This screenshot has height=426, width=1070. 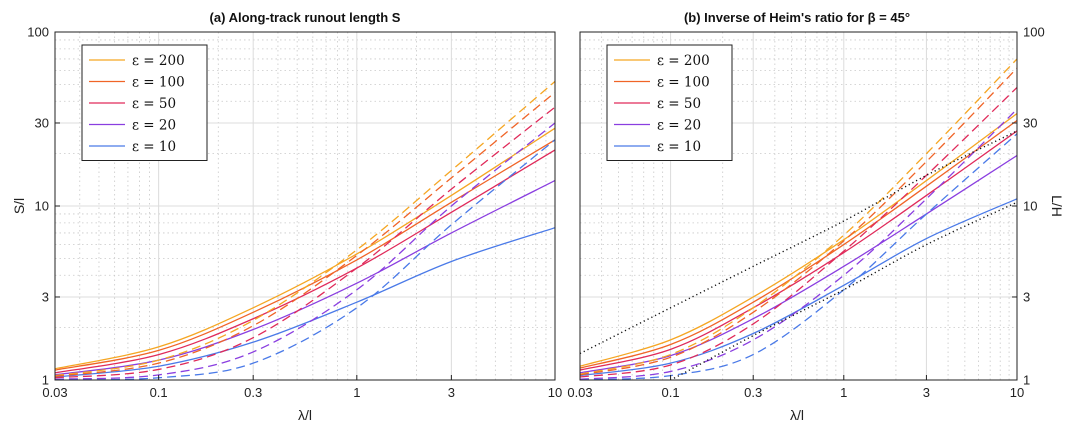 What do you see at coordinates (797, 17) in the screenshot?
I see `panel-b-title: (b) Inverse of Heim's ratio for β = 45°` at bounding box center [797, 17].